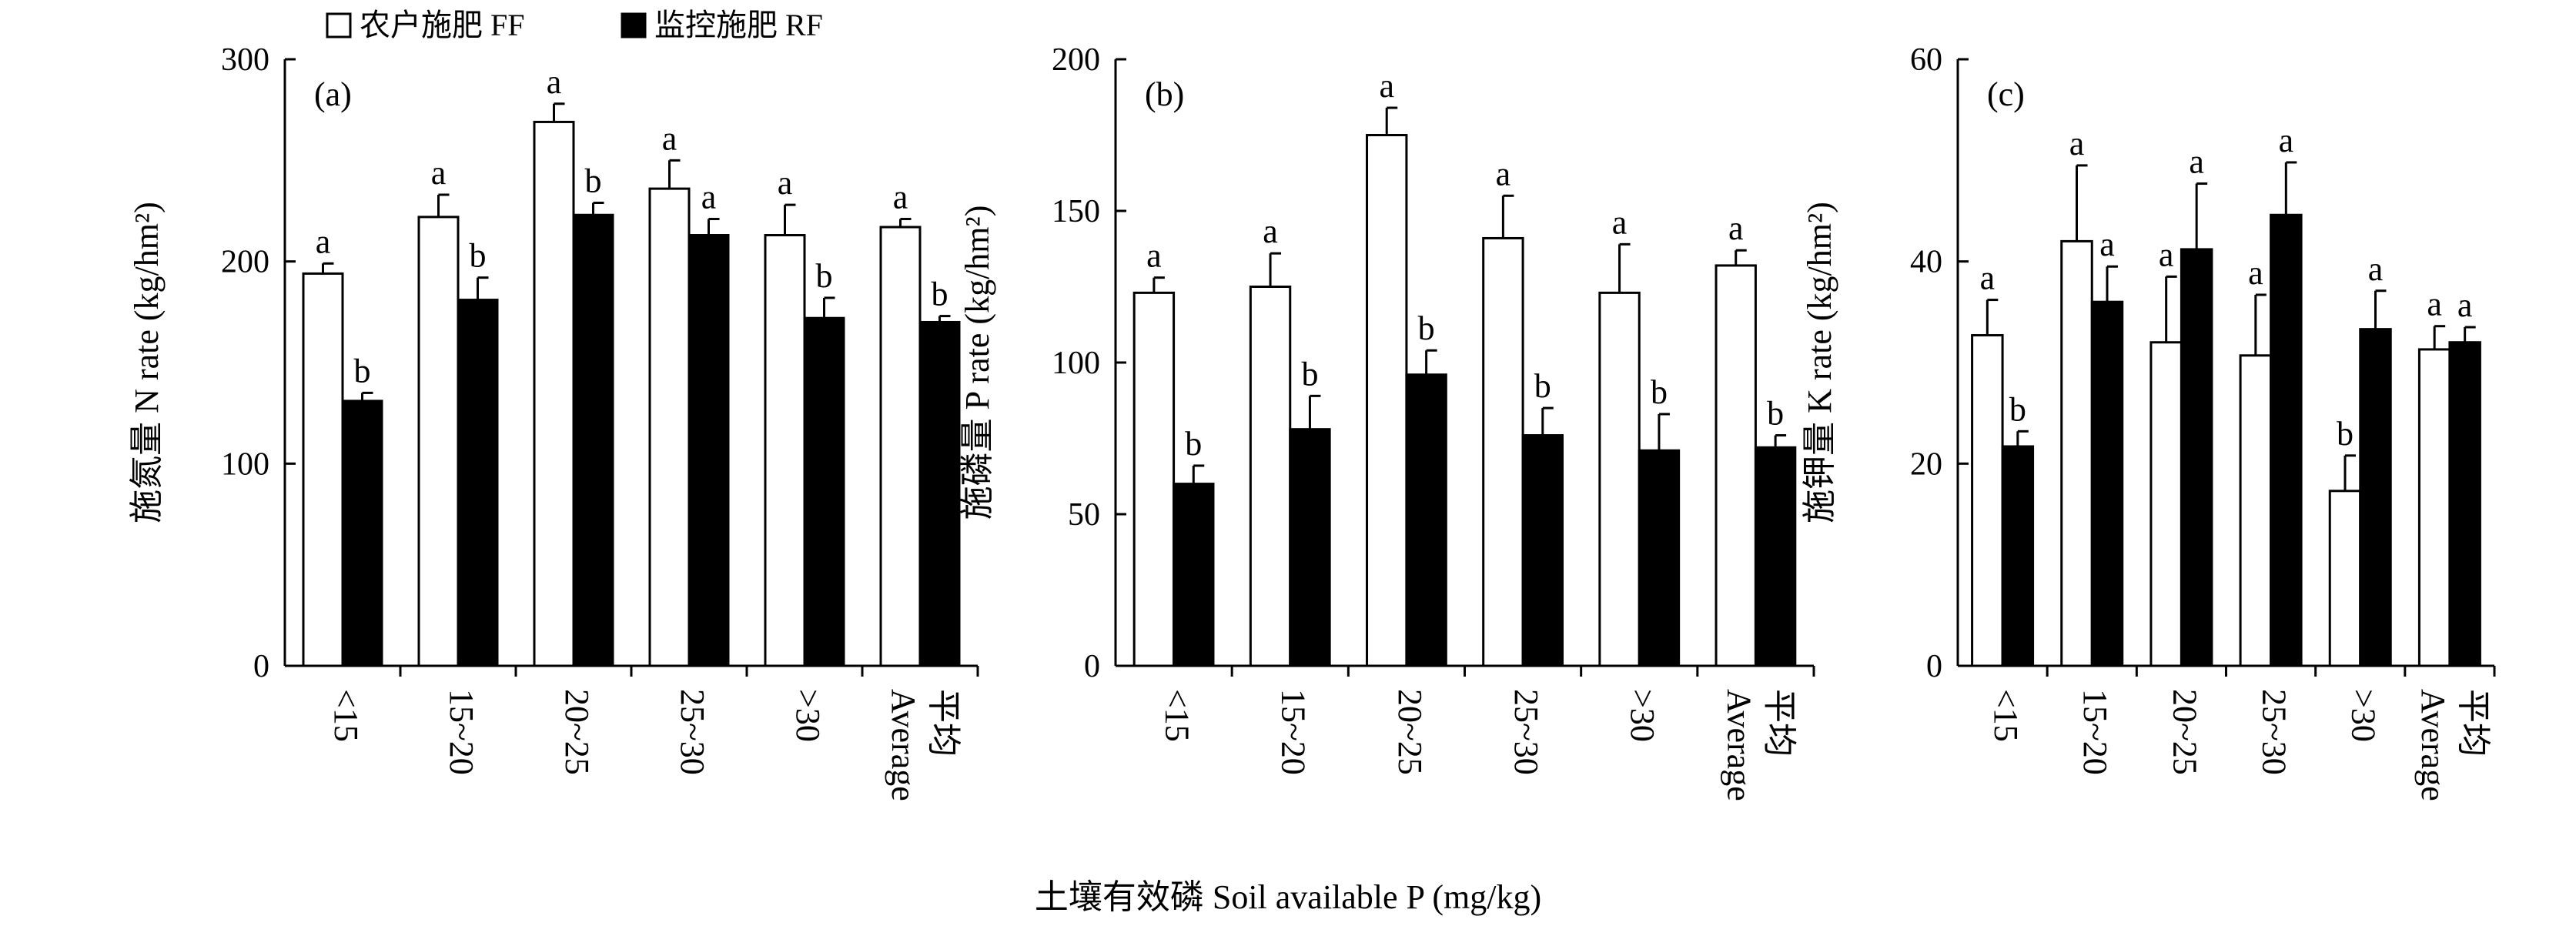 This screenshot has width=2576, height=926. What do you see at coordinates (977, 363) in the screenshot?
I see `y-axis-label: 施磷量 P rate (kg/hm²)` at bounding box center [977, 363].